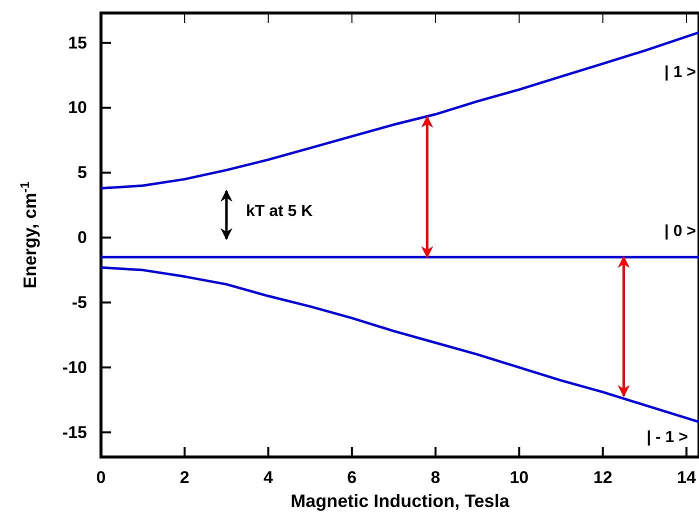 The width and height of the screenshot is (699, 513). What do you see at coordinates (101, 478) in the screenshot?
I see `x-tick-label: 0` at bounding box center [101, 478].